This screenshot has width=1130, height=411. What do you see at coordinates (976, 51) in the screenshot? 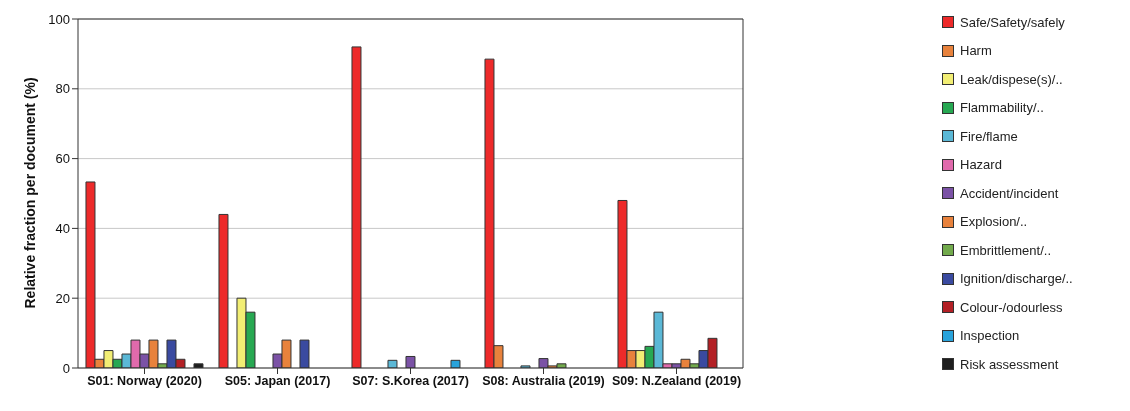
I see `legend-label: Harm` at bounding box center [976, 51].